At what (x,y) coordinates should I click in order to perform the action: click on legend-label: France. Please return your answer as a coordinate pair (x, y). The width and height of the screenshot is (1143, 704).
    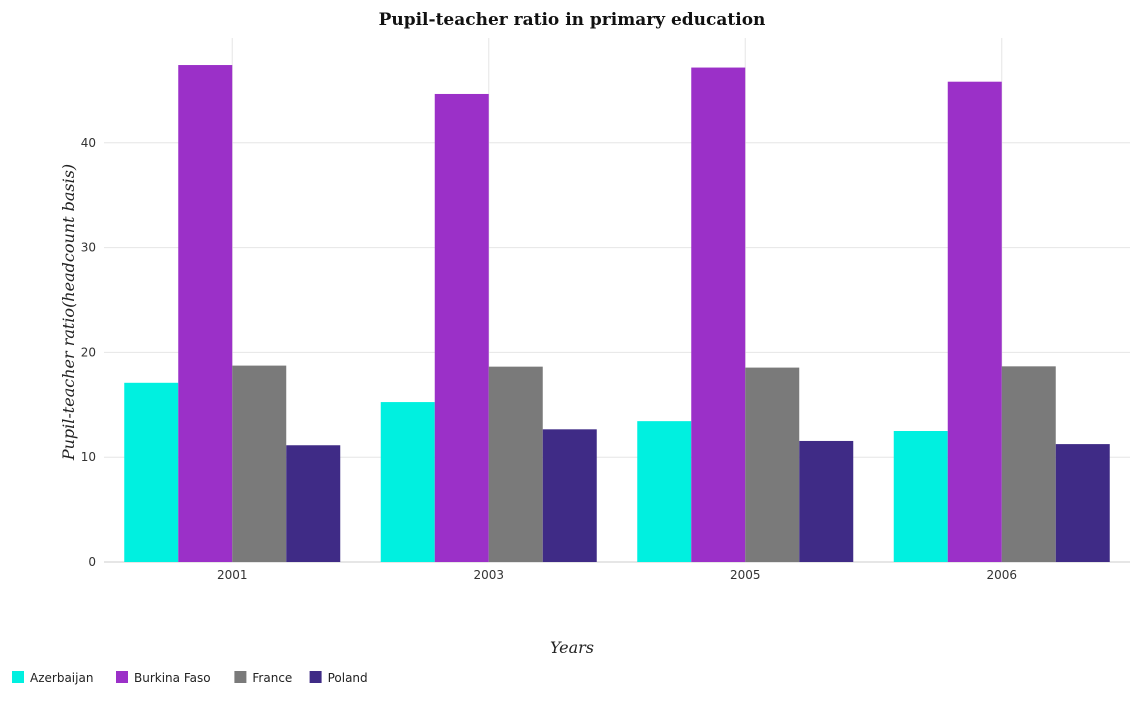
    Looking at the image, I should click on (272, 678).